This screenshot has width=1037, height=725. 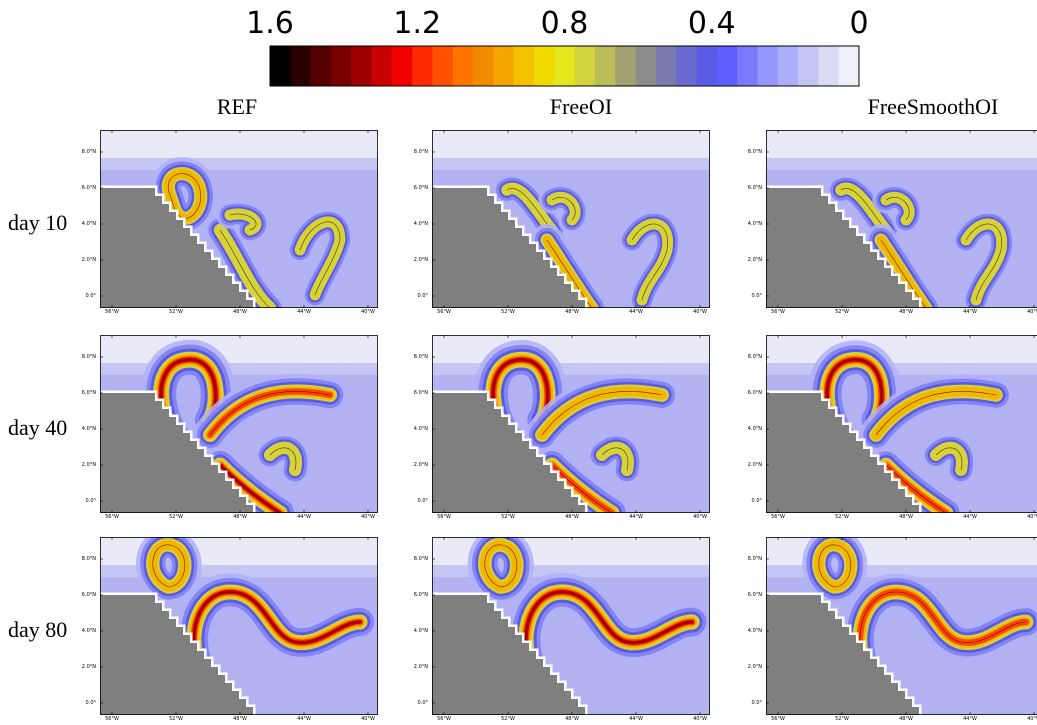 What do you see at coordinates (933, 106) in the screenshot?
I see `column-title: FreeSmoothOI` at bounding box center [933, 106].